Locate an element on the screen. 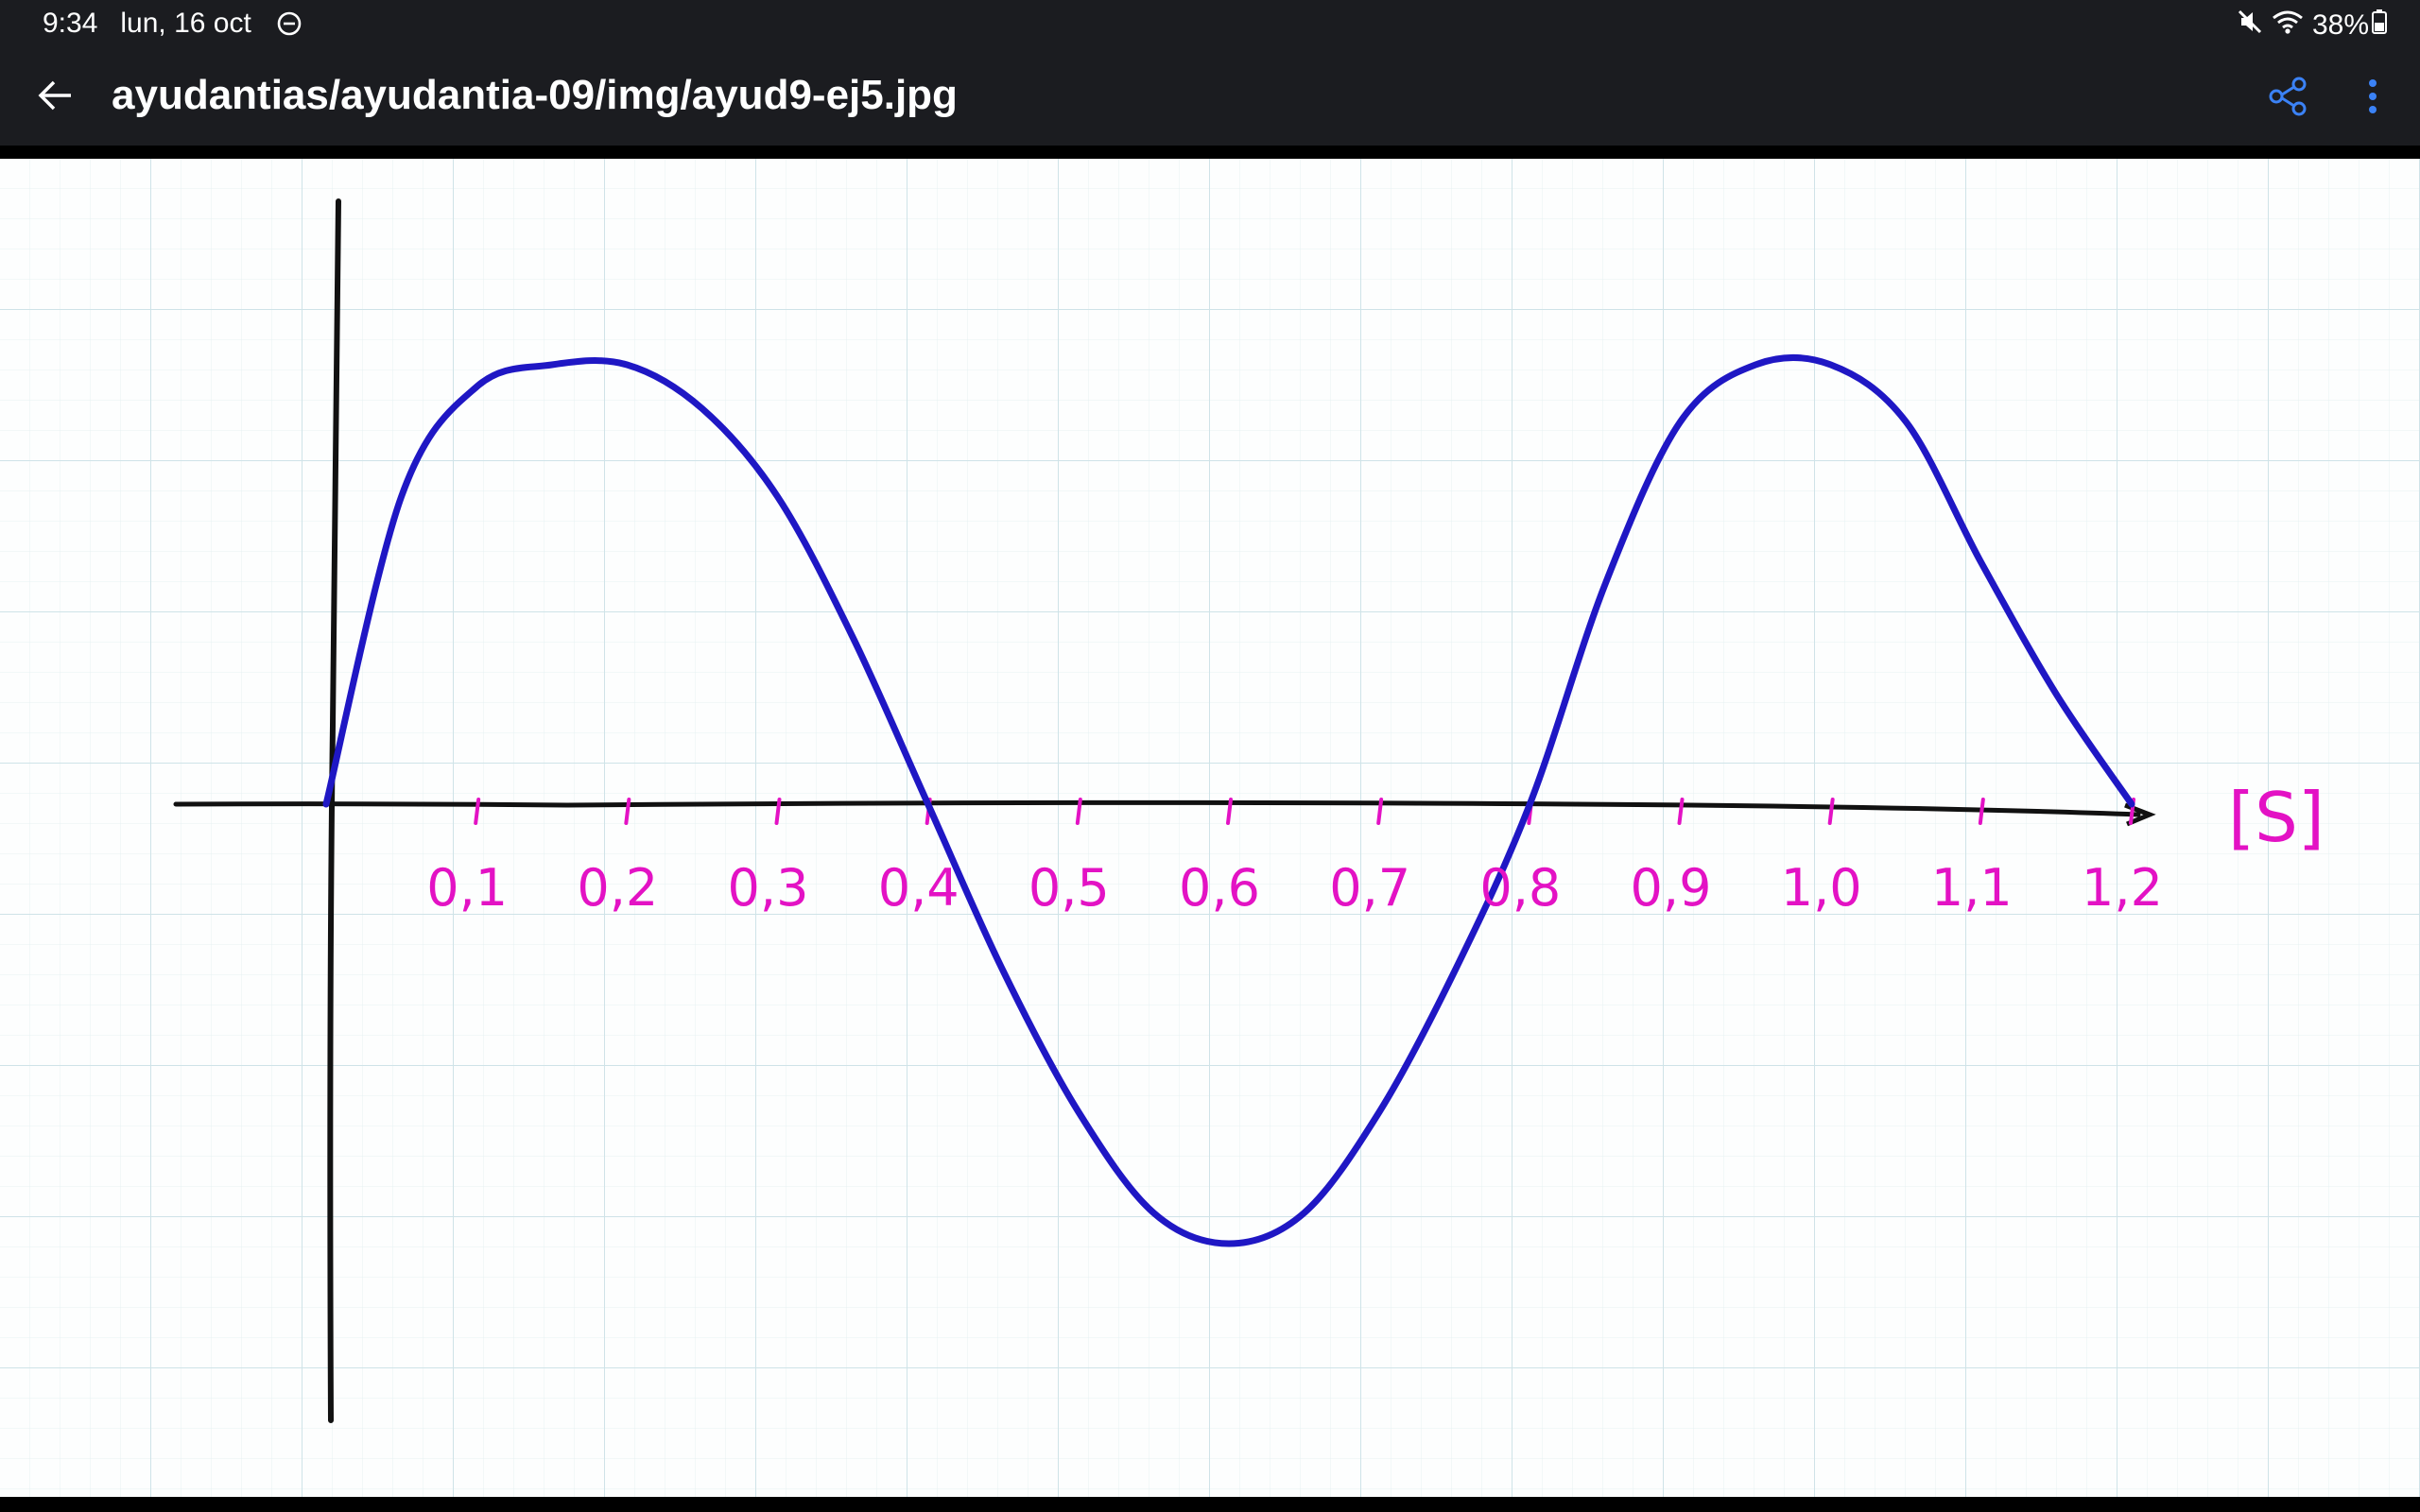 The height and width of the screenshot is (1512, 2420). back-arrow-icon is located at coordinates (56, 97).